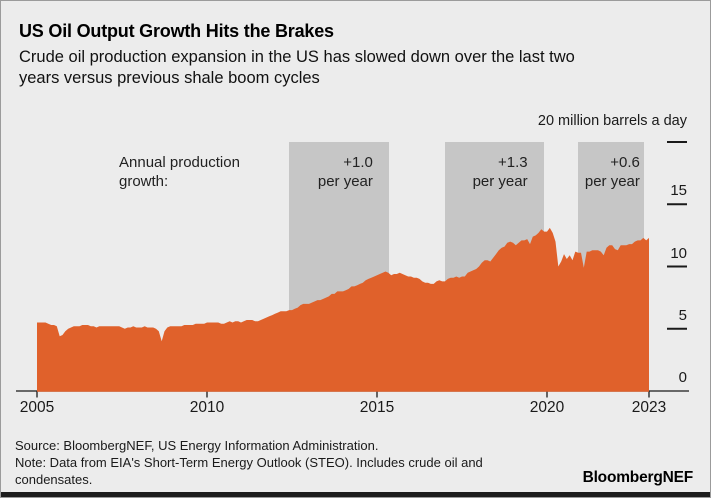  Describe the element at coordinates (649, 407) in the screenshot. I see `x-tick-label-2023: 2023` at that location.